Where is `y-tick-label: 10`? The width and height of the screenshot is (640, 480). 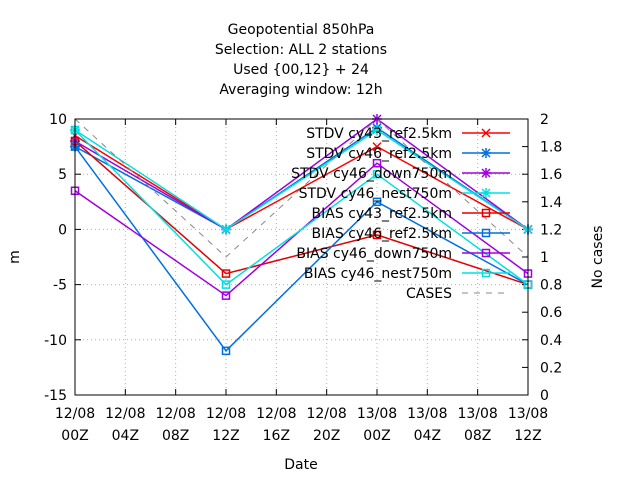 y-tick-label: 10 is located at coordinates (58, 120).